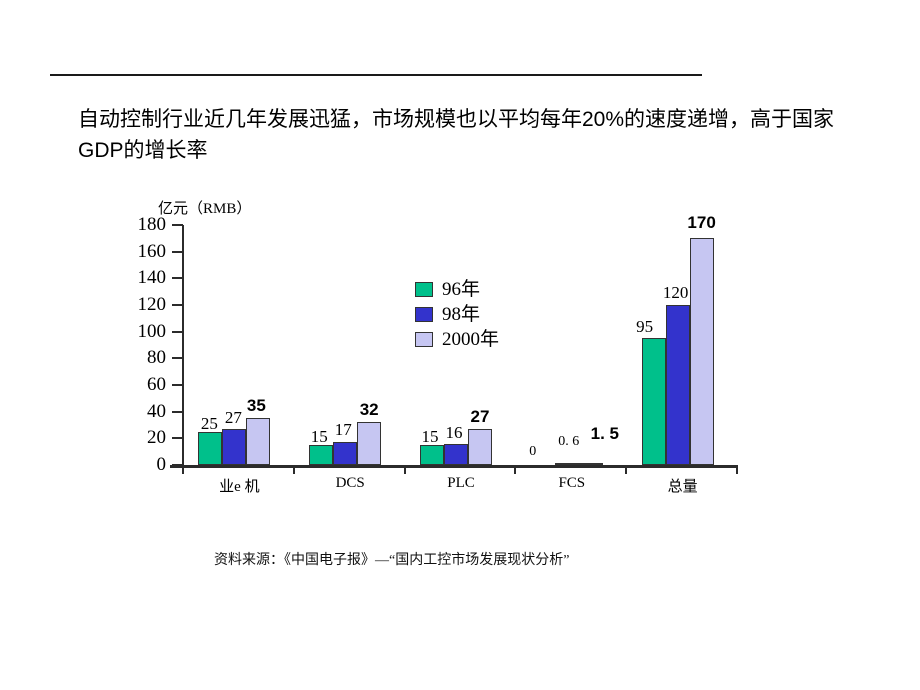  What do you see at coordinates (701, 351) in the screenshot?
I see `bar-2000年-总量` at bounding box center [701, 351].